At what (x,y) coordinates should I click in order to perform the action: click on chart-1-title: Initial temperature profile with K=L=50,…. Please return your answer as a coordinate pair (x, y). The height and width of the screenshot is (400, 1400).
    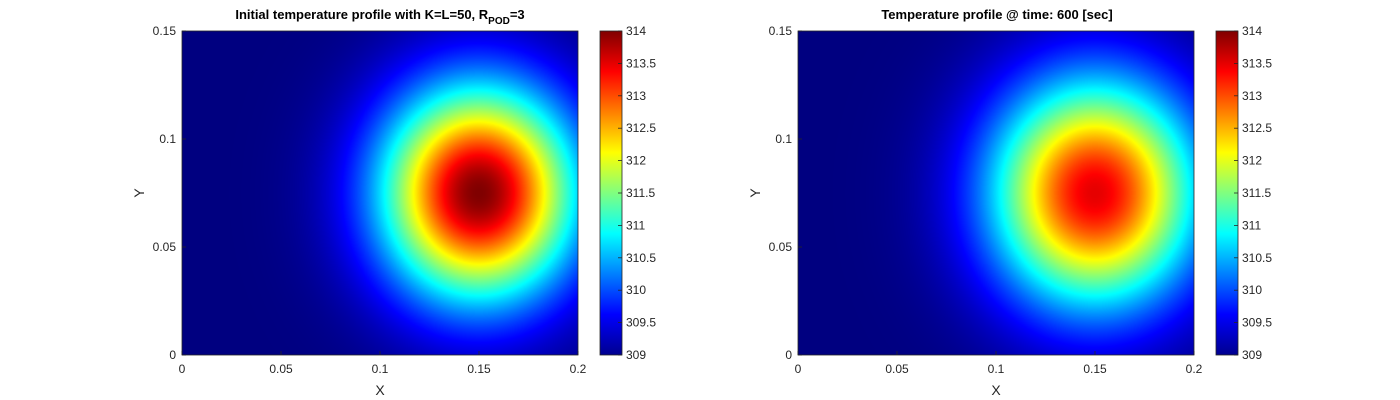
    Looking at the image, I should click on (379, 17).